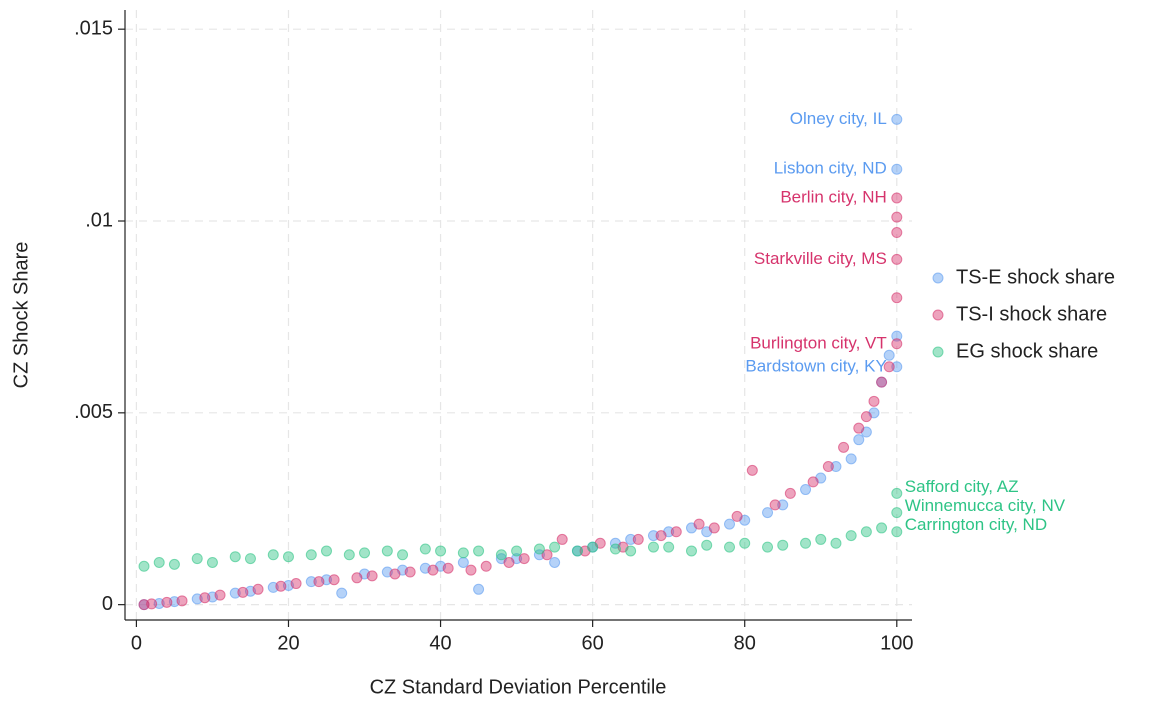 The image size is (1161, 703). What do you see at coordinates (985, 505) in the screenshot?
I see `annotation: Winnemucca city, NV` at bounding box center [985, 505].